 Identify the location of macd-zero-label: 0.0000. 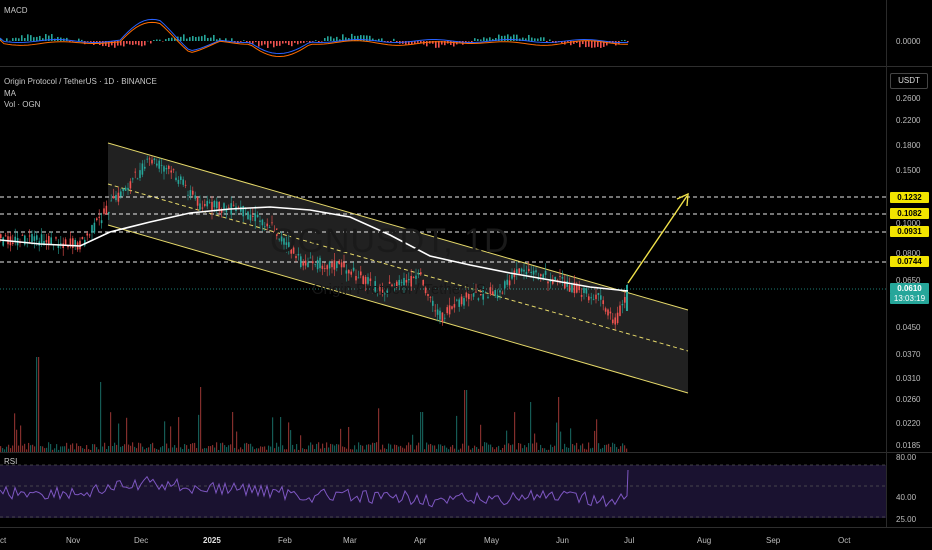
(908, 41).